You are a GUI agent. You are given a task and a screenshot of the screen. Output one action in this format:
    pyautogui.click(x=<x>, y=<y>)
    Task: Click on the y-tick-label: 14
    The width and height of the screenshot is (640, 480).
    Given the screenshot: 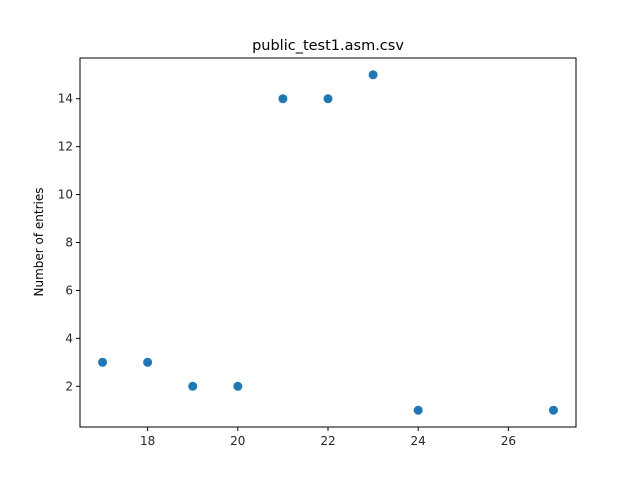 What is the action you would take?
    pyautogui.click(x=65, y=99)
    